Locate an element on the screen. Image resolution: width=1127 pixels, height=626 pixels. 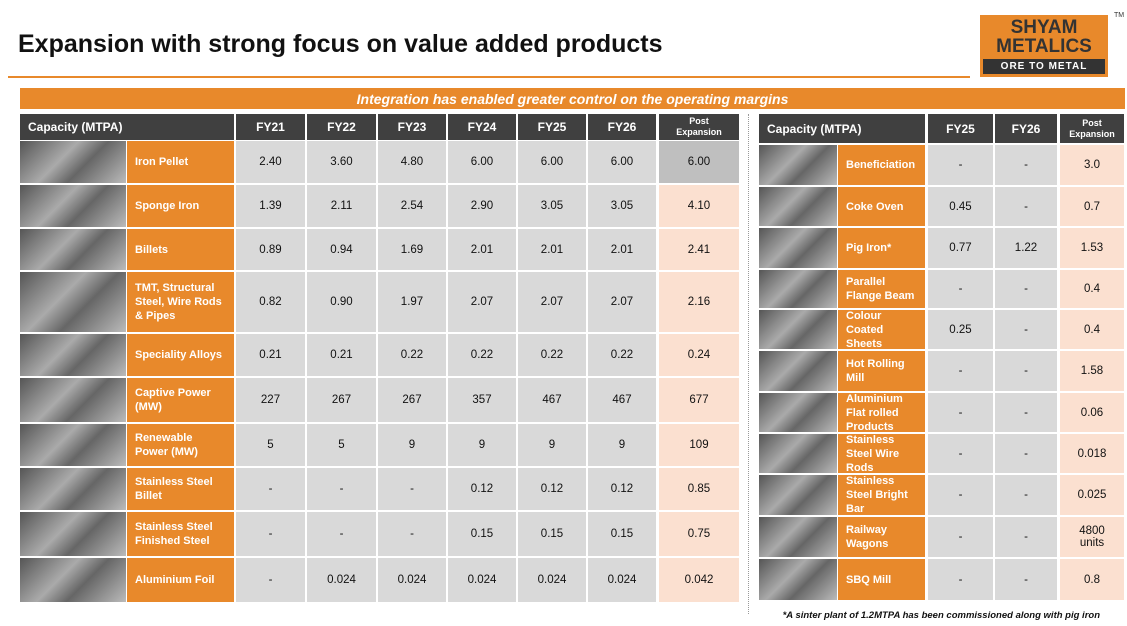
table-cell: 0.12 is located at coordinates (622, 489).